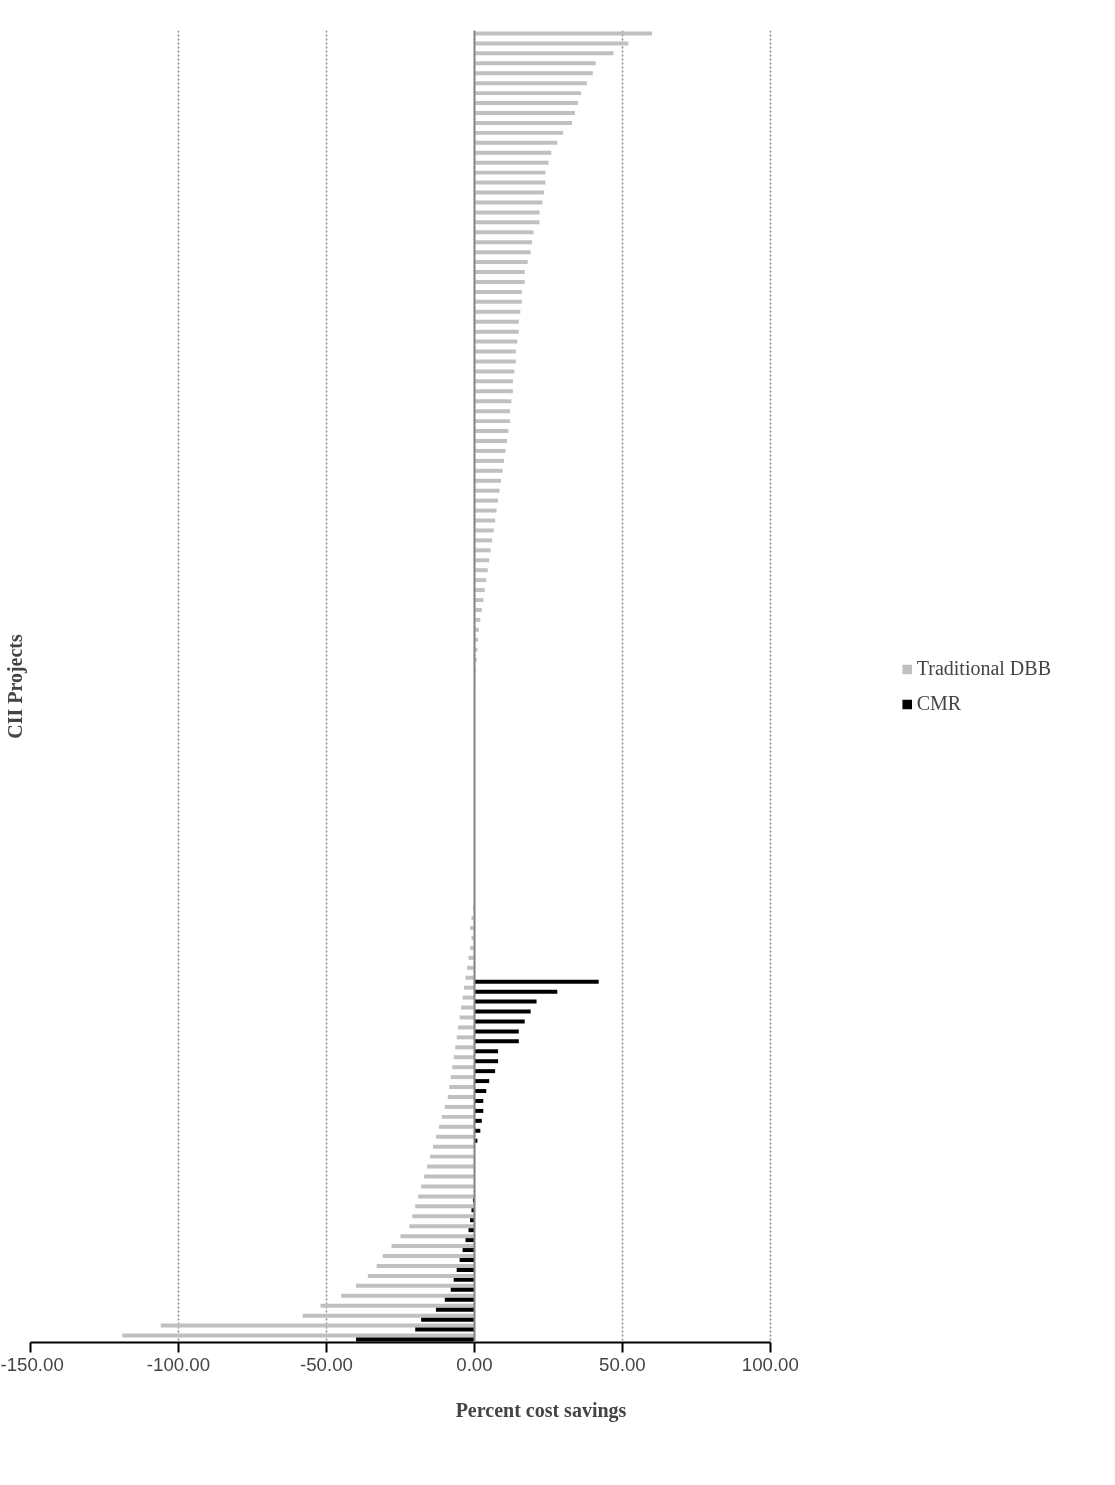 The width and height of the screenshot is (1115, 1485). What do you see at coordinates (474, 1364) in the screenshot?
I see `x-tick-label: 0.00` at bounding box center [474, 1364].